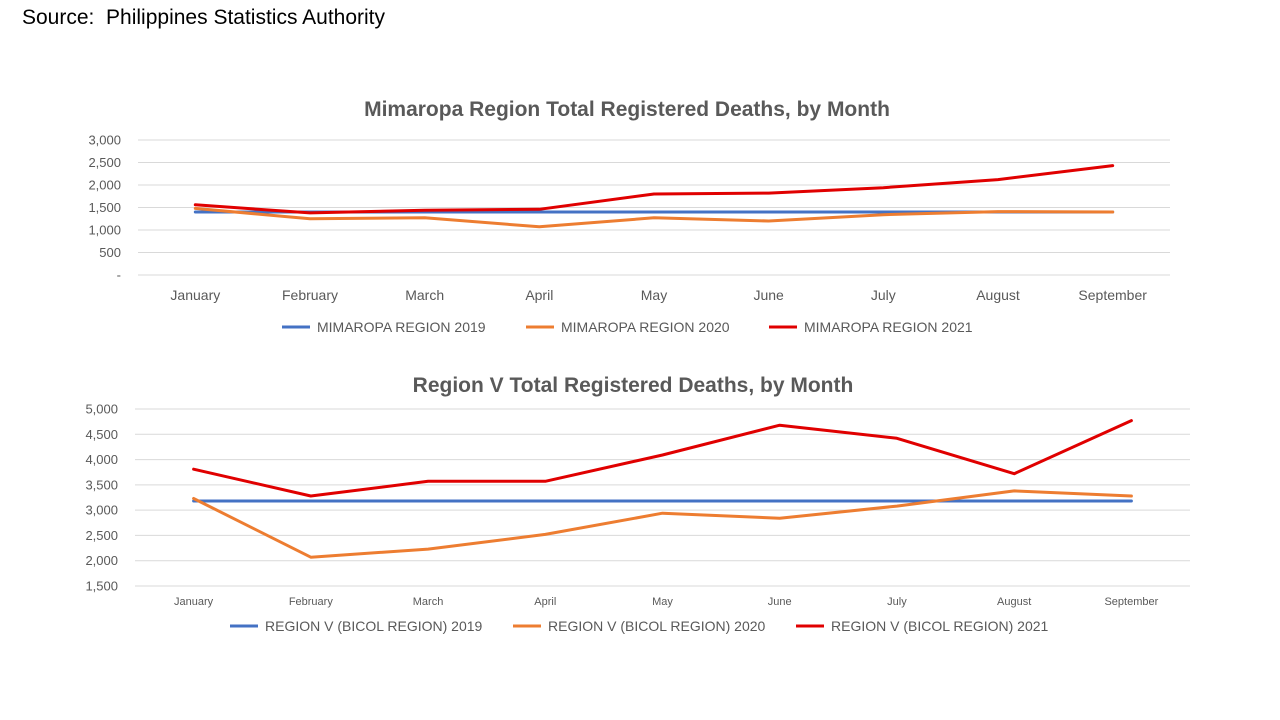  What do you see at coordinates (539, 295) in the screenshot?
I see `chart1-x-tick: April` at bounding box center [539, 295].